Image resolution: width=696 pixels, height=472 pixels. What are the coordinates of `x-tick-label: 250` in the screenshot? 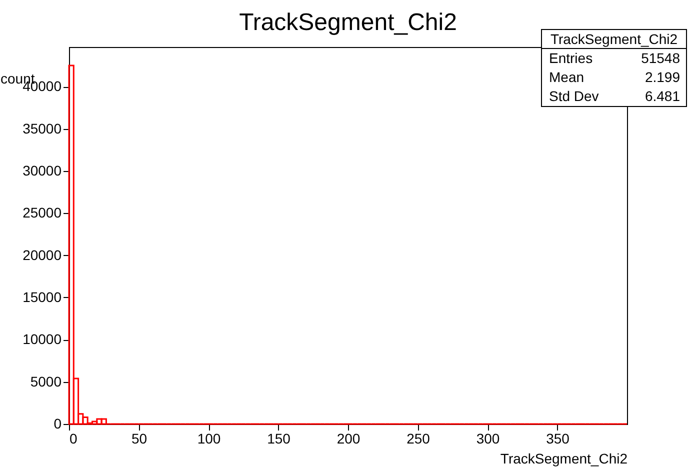 It's located at (418, 438).